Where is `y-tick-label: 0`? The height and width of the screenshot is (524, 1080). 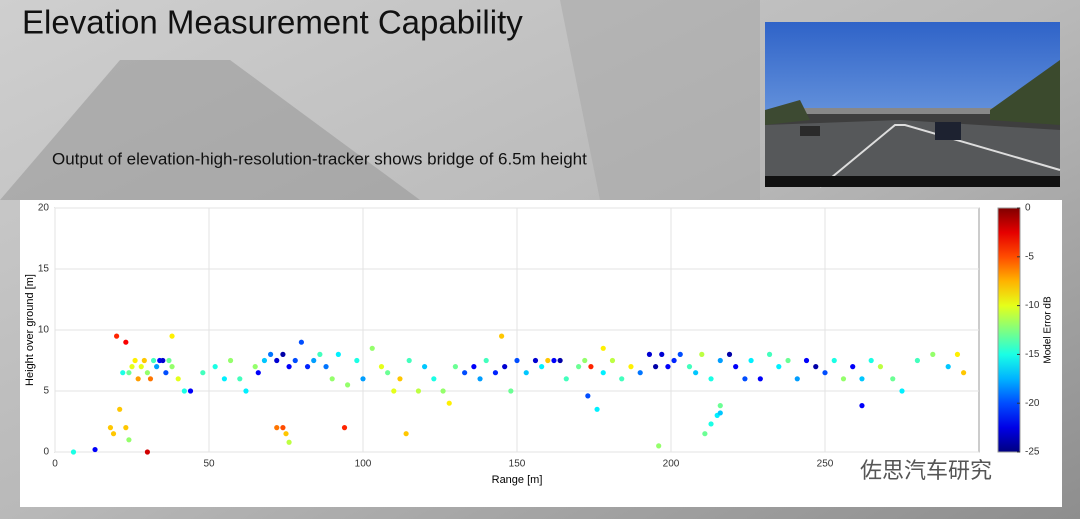
y-tick-label: 0 is located at coordinates (46, 452).